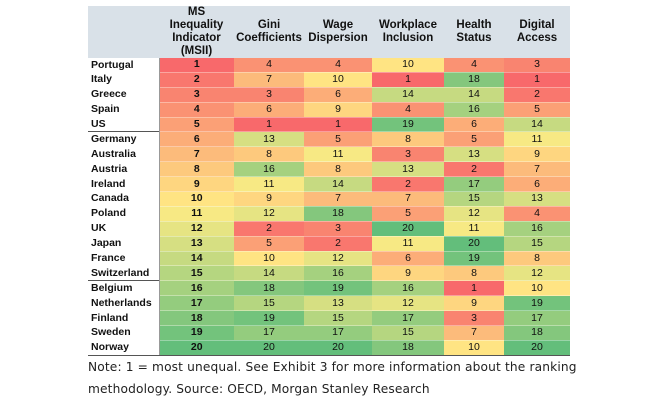 The width and height of the screenshot is (665, 405). I want to click on table-row: Finland 18 19 15 17 3 17, so click(329, 318).